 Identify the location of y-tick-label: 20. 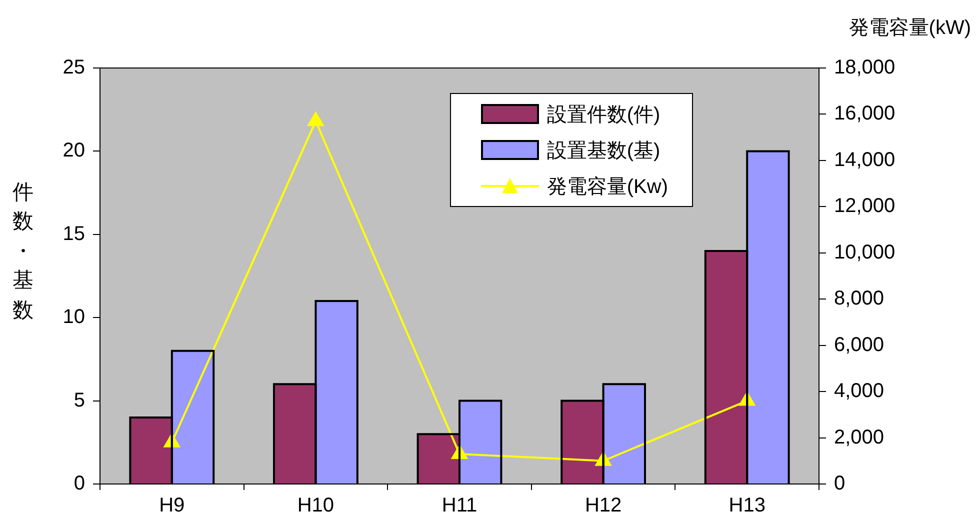
(73, 151).